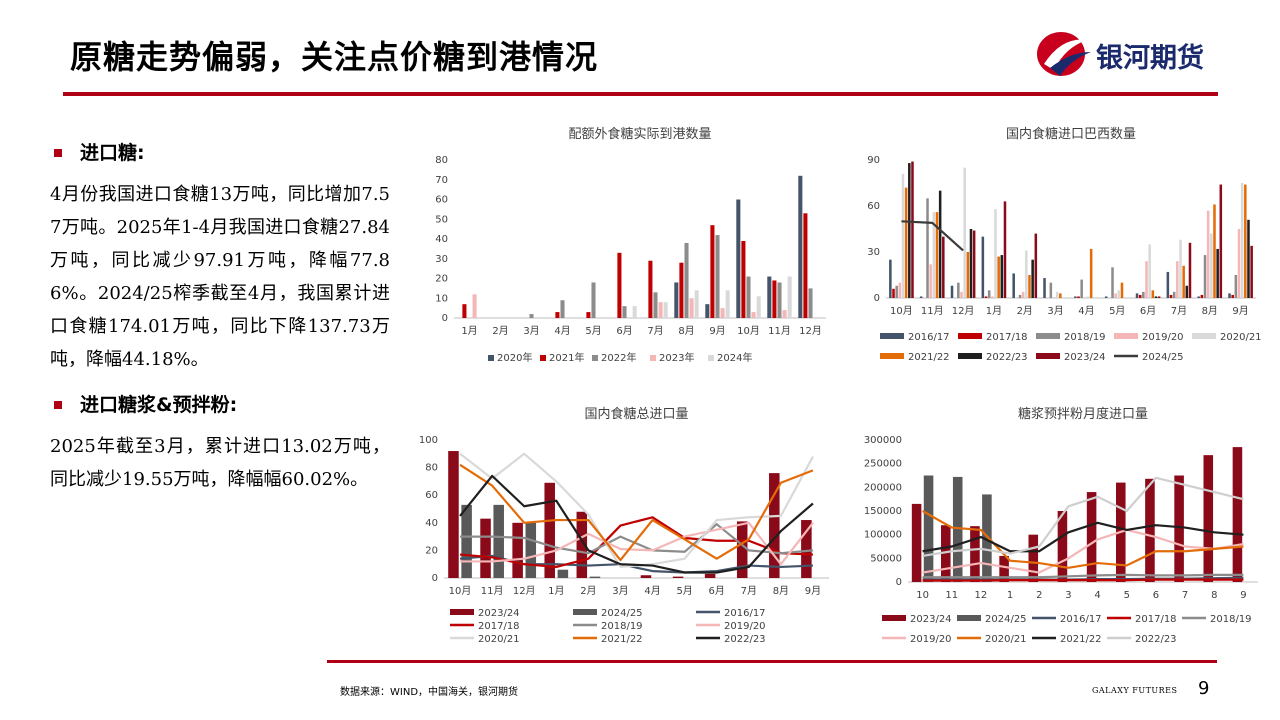 The image size is (1280, 720). What do you see at coordinates (717, 591) in the screenshot?
I see `x-tick-label: 6月` at bounding box center [717, 591].